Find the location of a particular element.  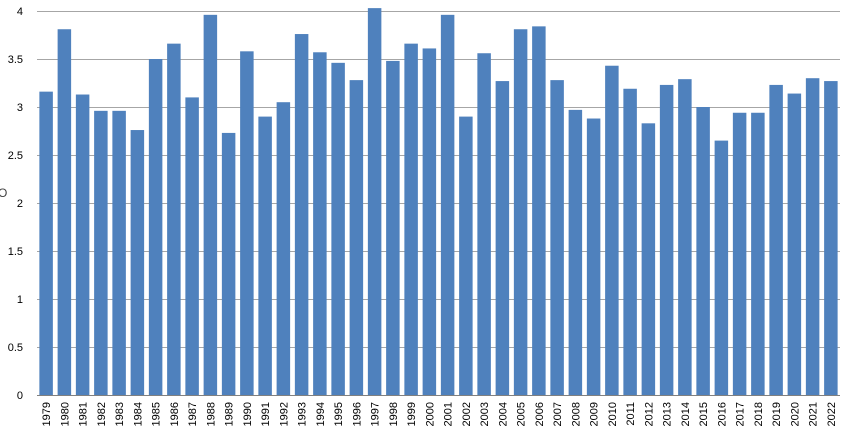

x-tick-label: 2001 is located at coordinates (449, 414).